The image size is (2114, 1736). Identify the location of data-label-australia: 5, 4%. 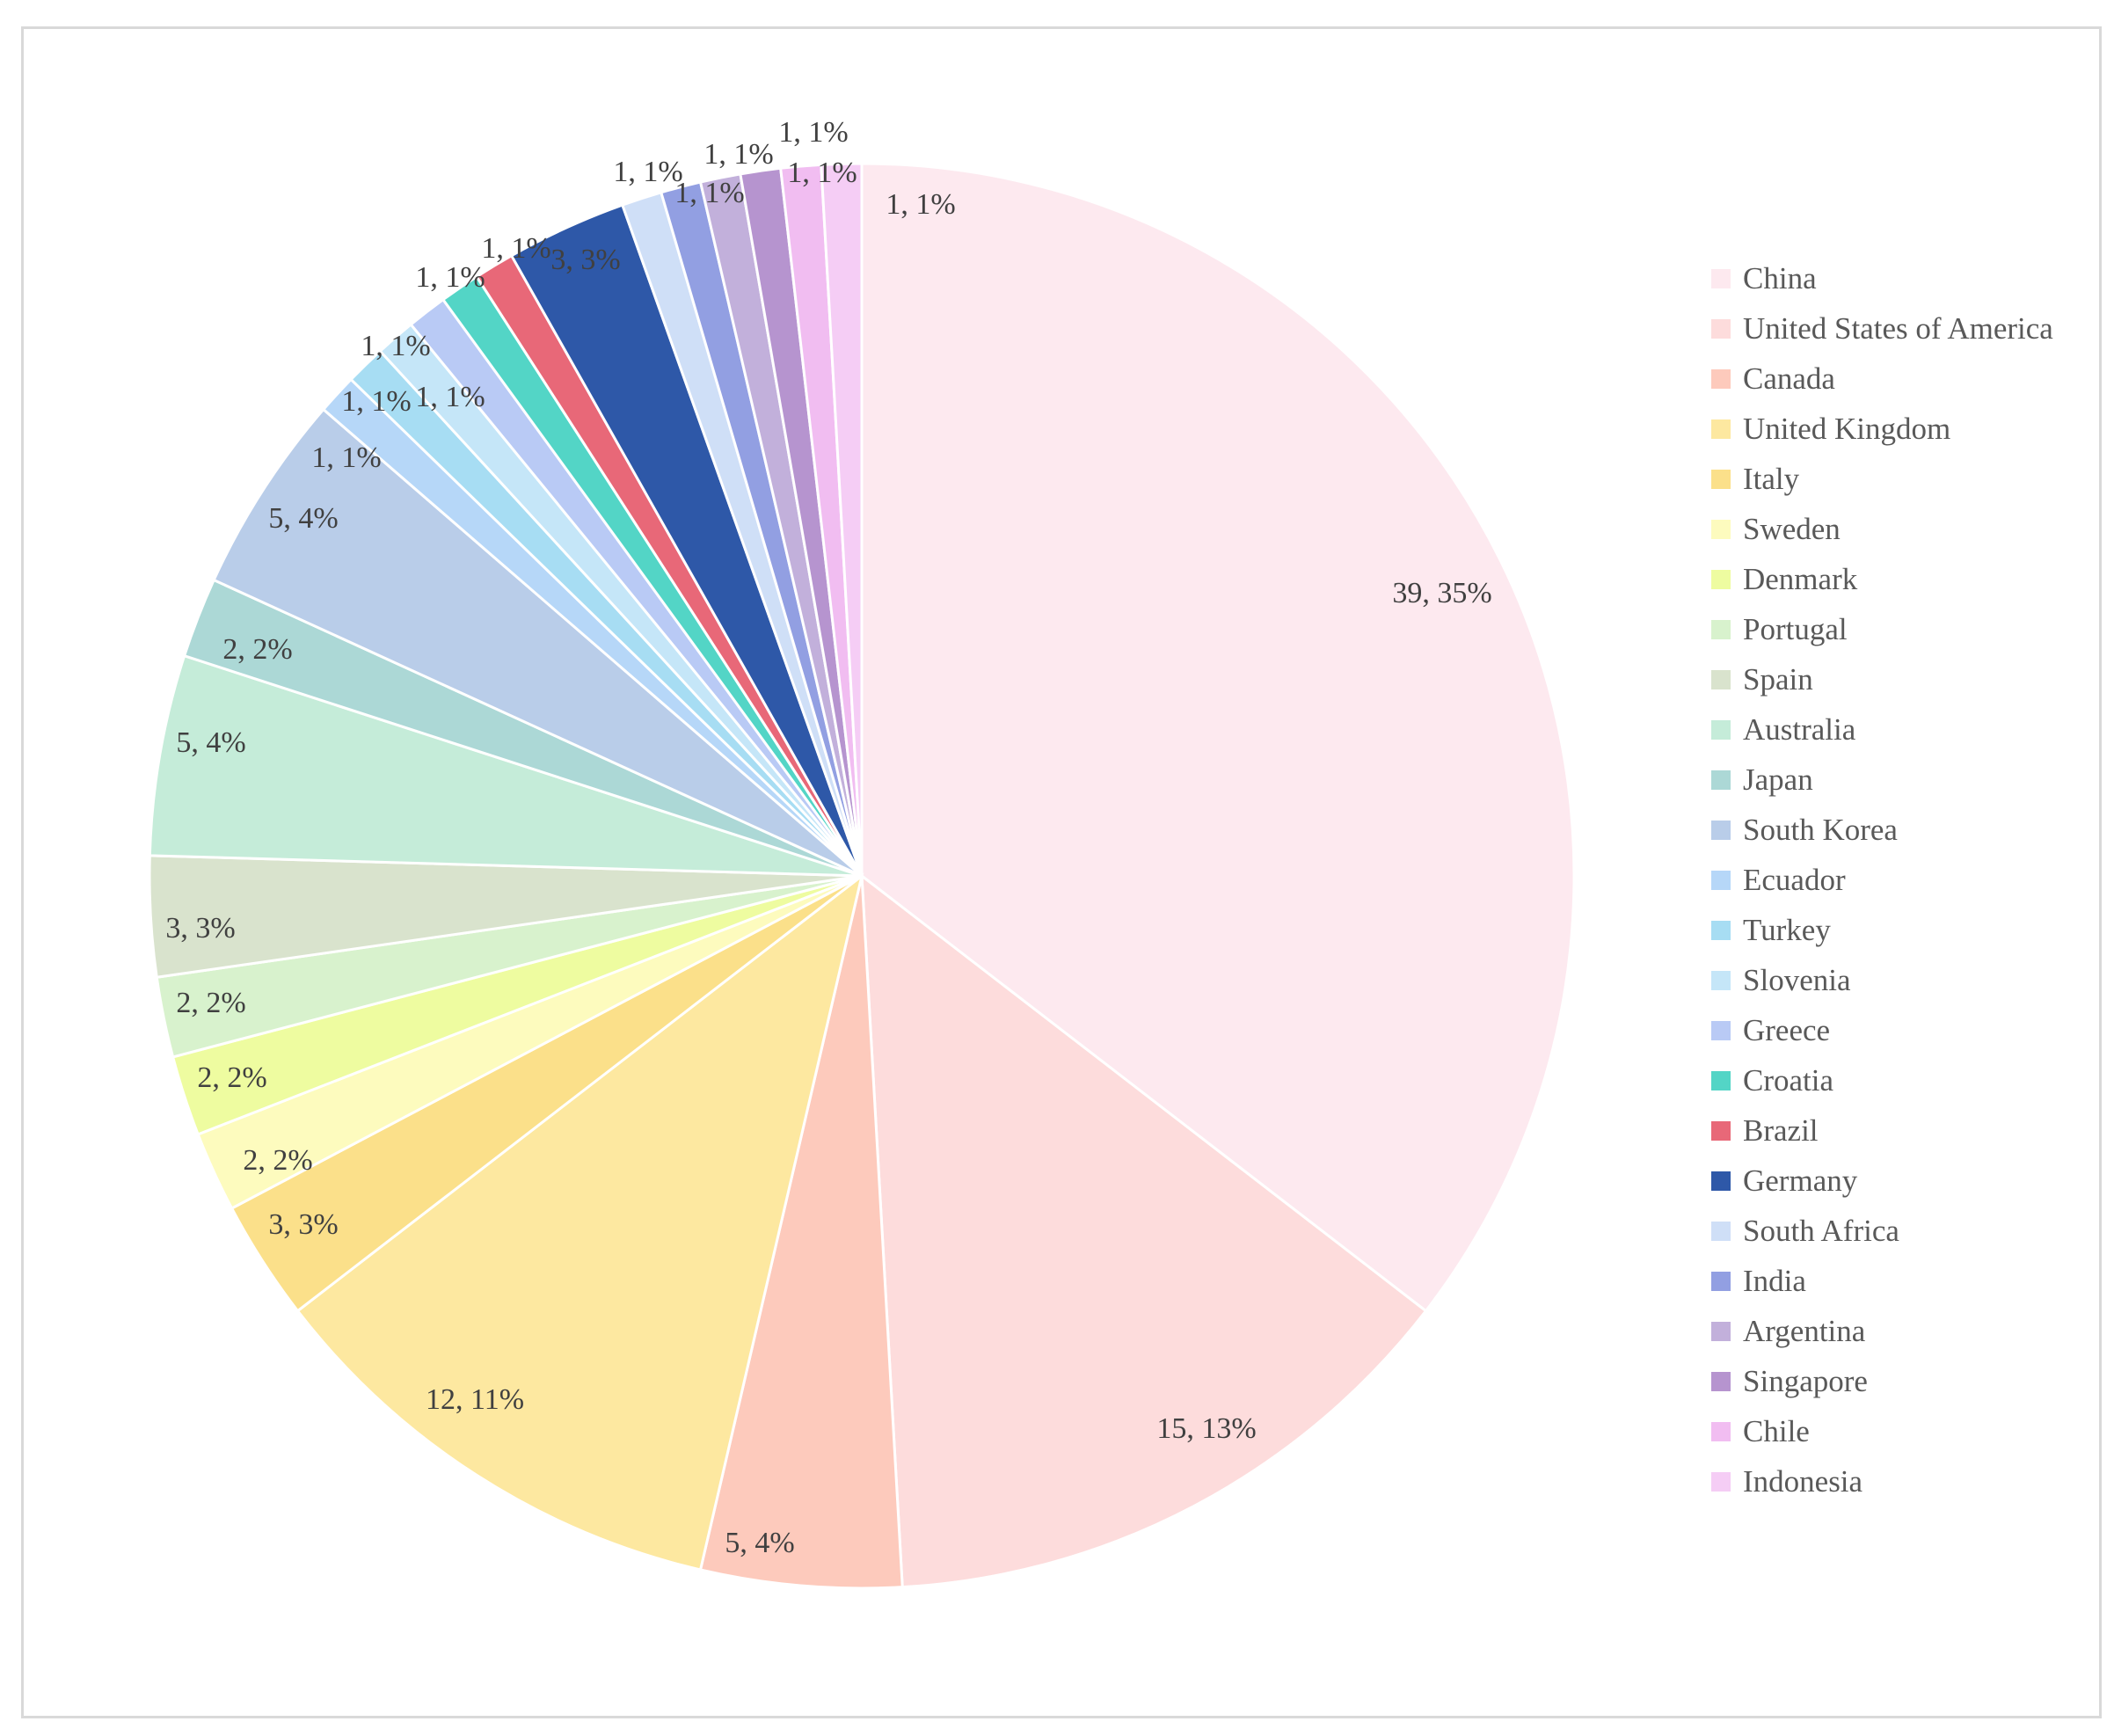
(211, 743).